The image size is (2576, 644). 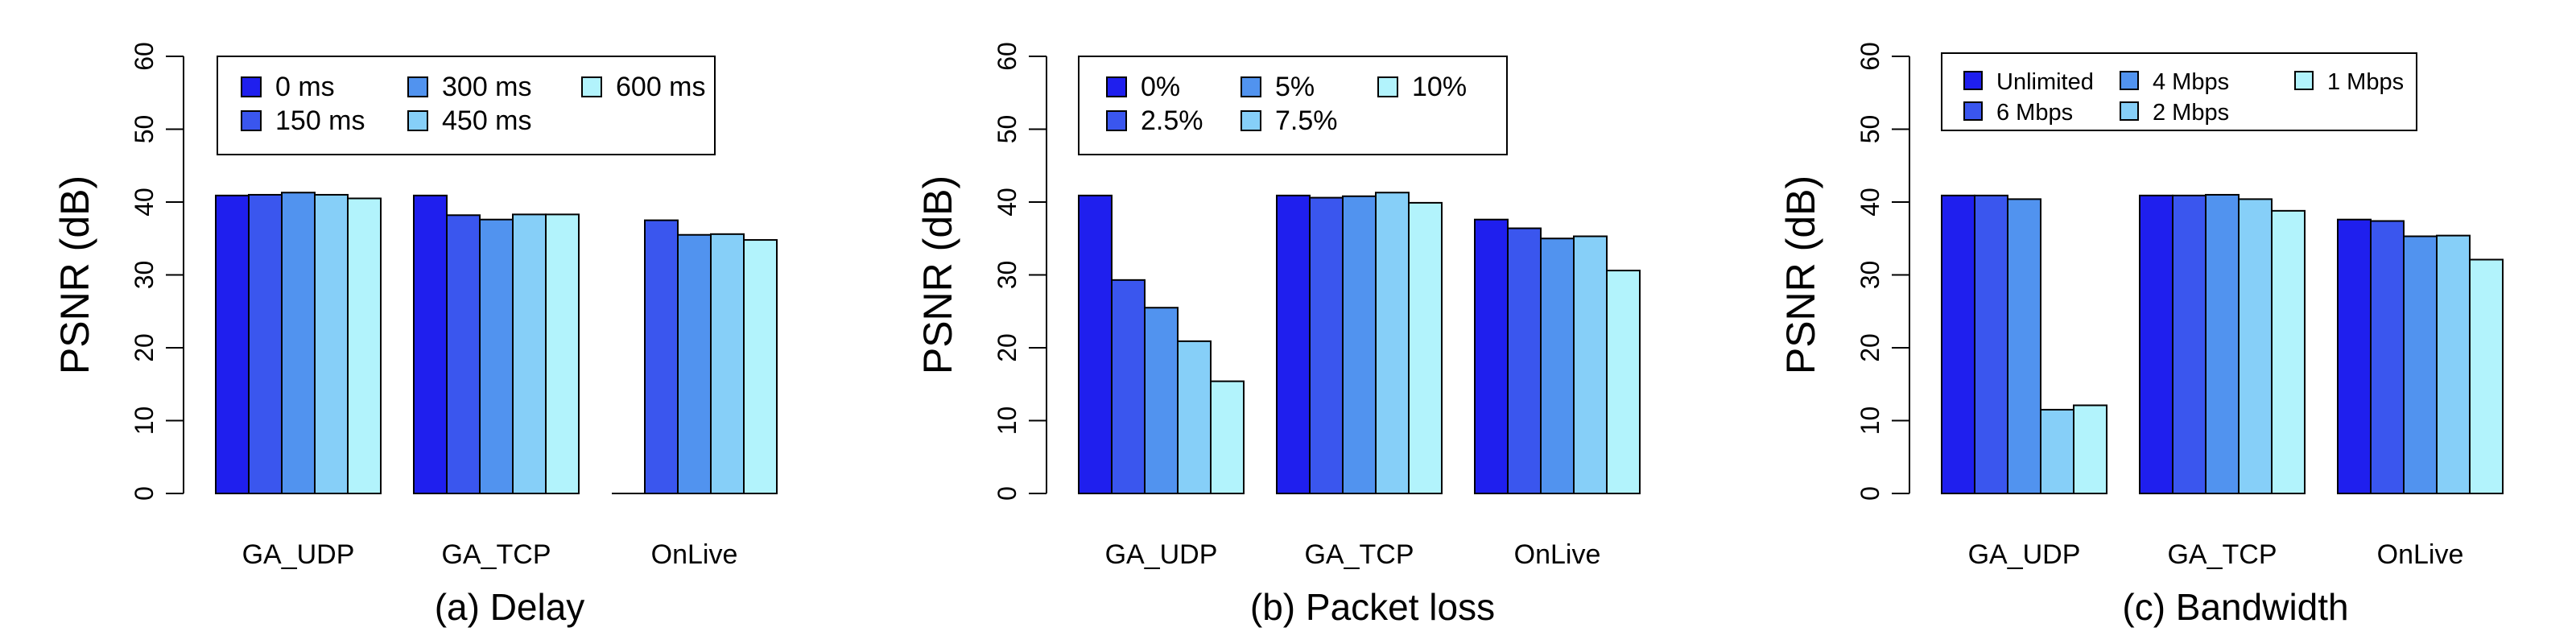 What do you see at coordinates (510, 607) in the screenshot?
I see `panel-caption: (a) Delay` at bounding box center [510, 607].